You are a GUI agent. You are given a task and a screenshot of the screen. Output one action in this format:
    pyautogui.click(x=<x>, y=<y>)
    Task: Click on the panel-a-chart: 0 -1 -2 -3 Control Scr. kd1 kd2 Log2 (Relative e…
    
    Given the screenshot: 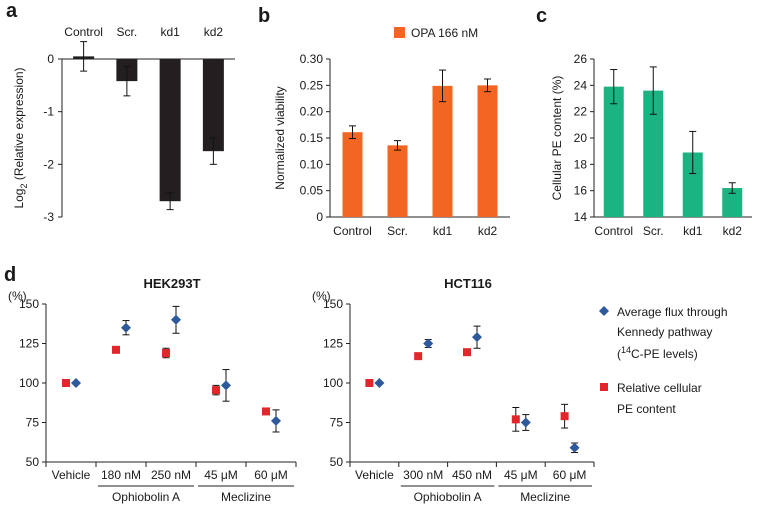 What is the action you would take?
    pyautogui.click(x=123, y=124)
    